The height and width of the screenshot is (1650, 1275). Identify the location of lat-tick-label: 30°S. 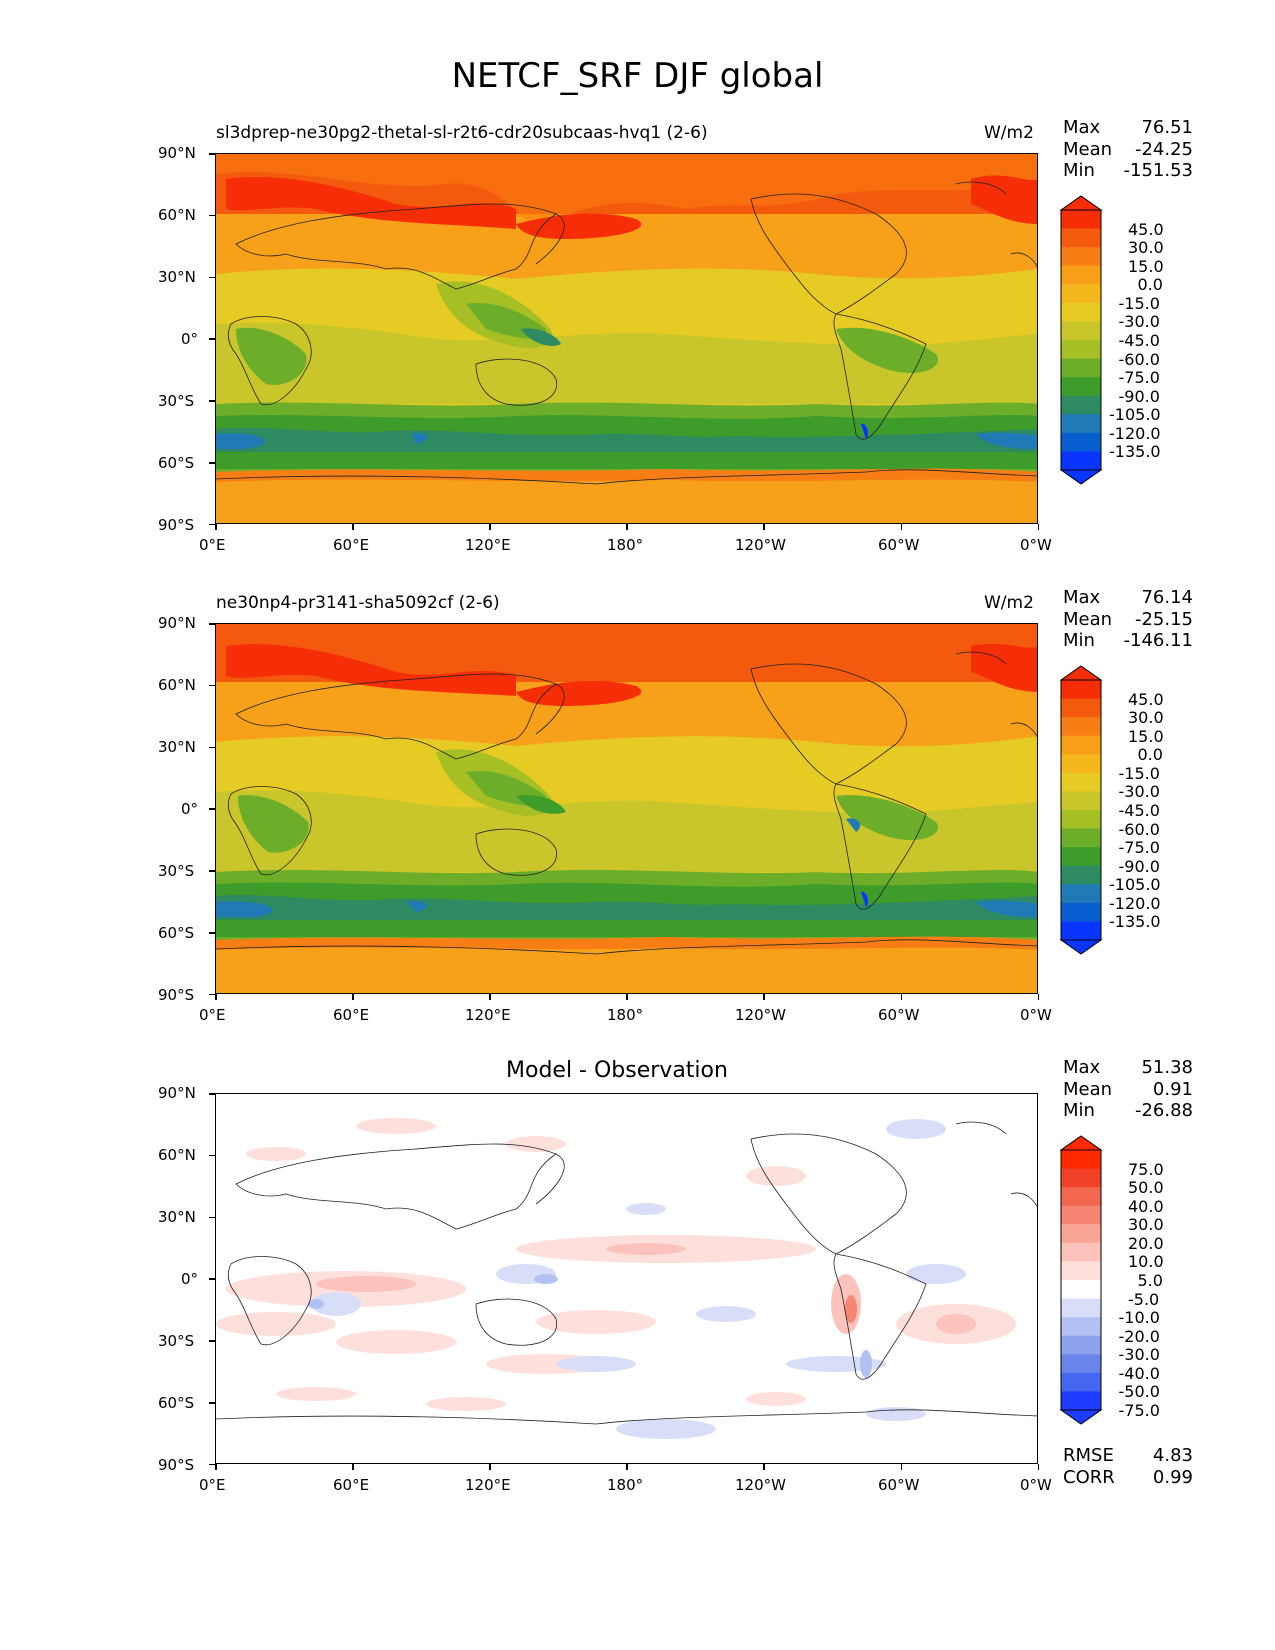
(176, 401).